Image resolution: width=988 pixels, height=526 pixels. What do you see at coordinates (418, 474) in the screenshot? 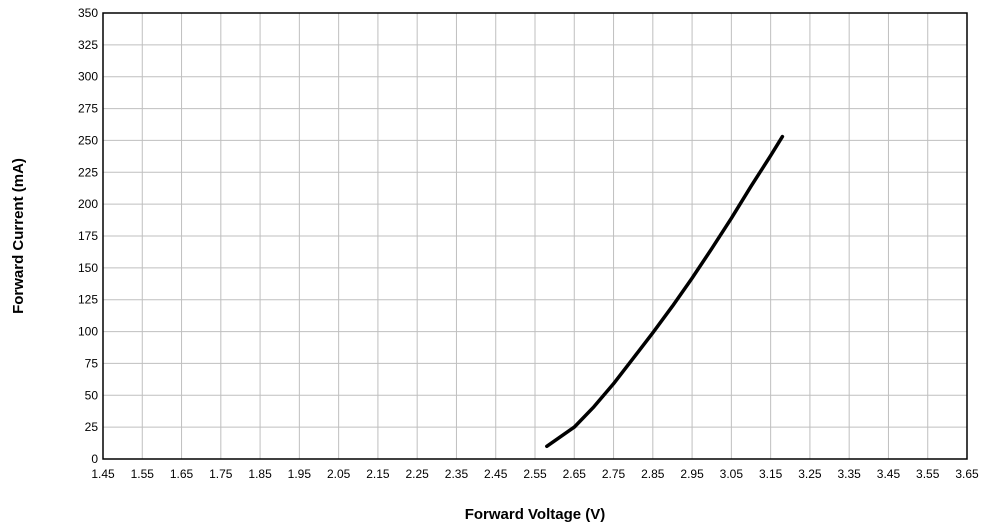
I see `x-tick-label: 2.25` at bounding box center [418, 474].